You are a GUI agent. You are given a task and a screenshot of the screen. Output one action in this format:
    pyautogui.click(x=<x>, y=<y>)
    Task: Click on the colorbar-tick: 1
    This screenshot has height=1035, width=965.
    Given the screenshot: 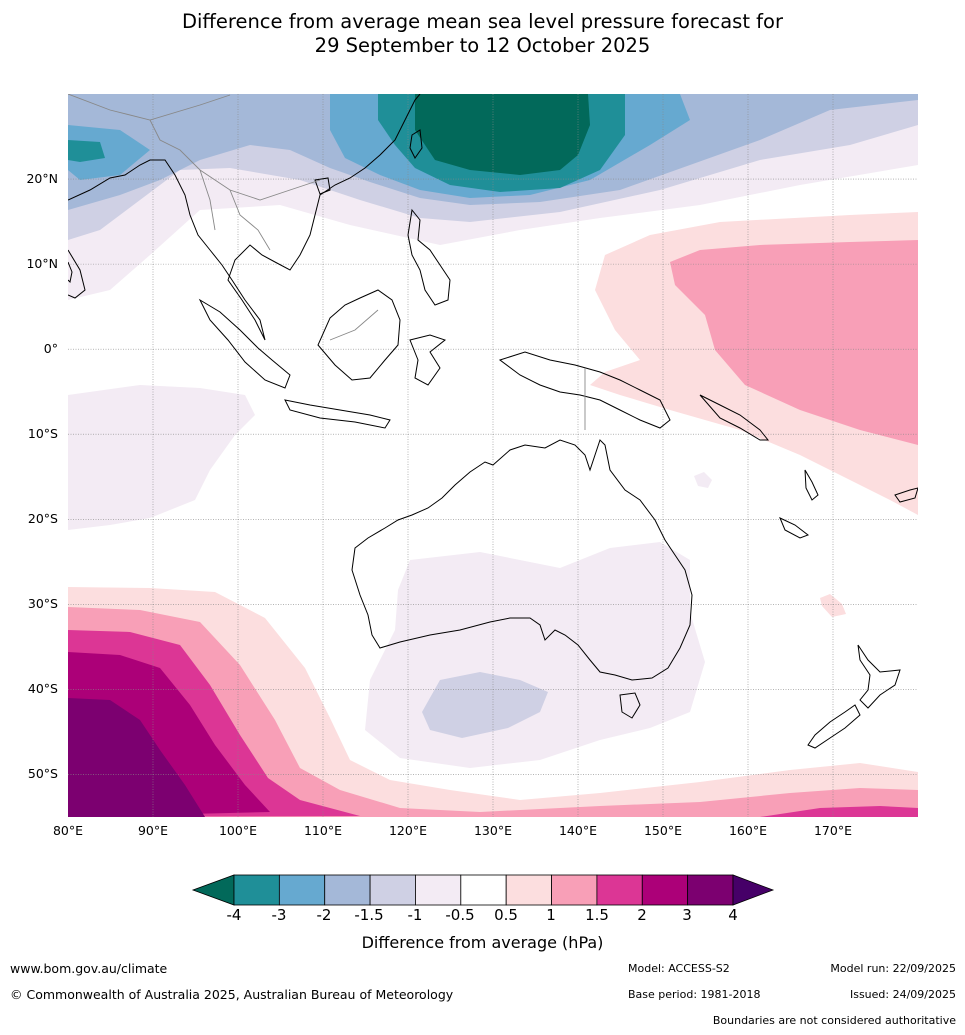 What is the action you would take?
    pyautogui.click(x=551, y=915)
    